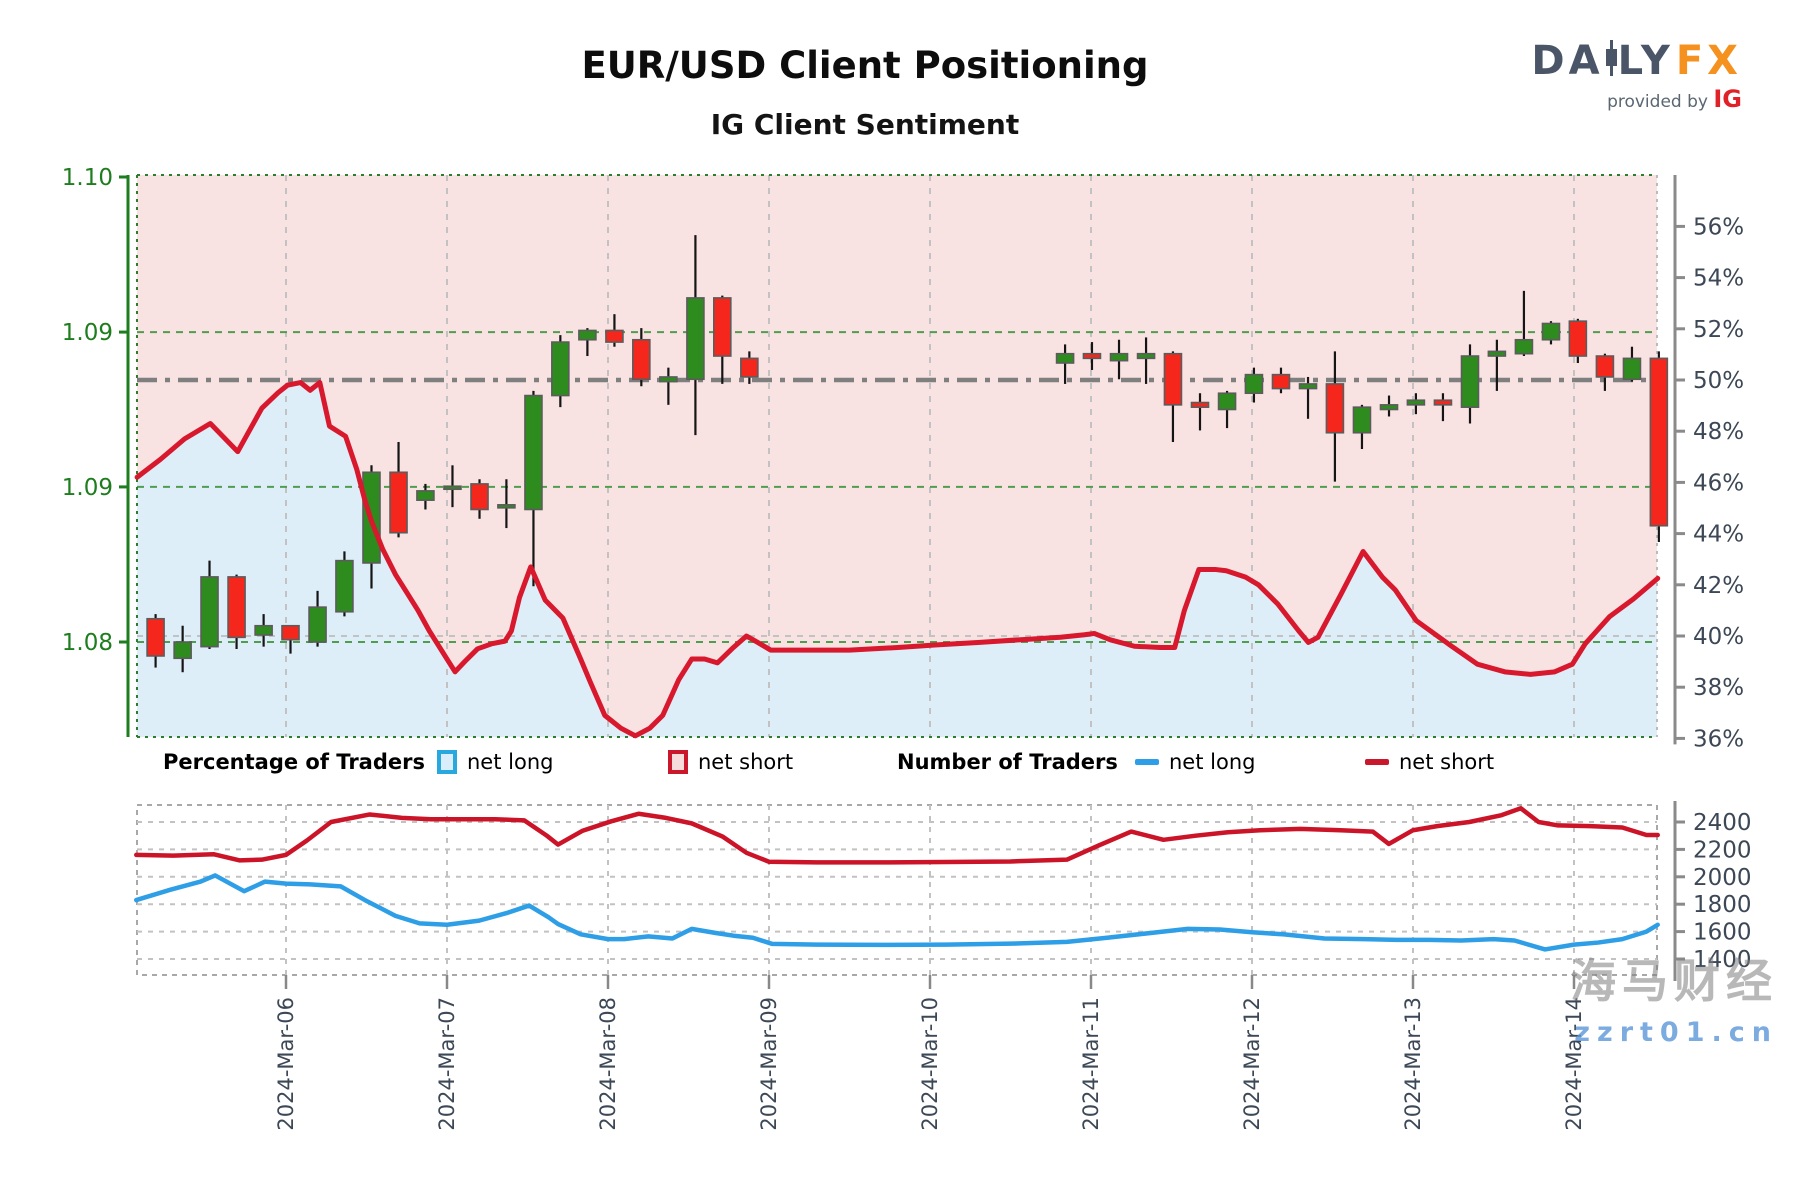 The image size is (1800, 1200). What do you see at coordinates (286, 1064) in the screenshot?
I see `svg-text: 2024-Mar-06` at bounding box center [286, 1064].